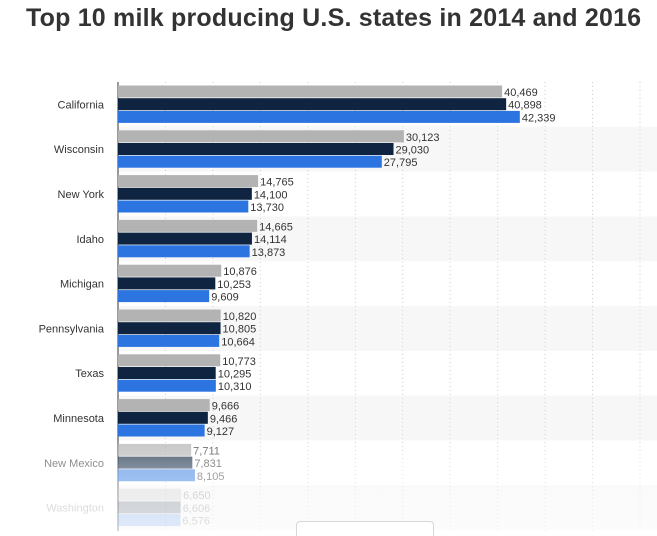  I want to click on category-label: Pennsylvania, so click(72, 329).